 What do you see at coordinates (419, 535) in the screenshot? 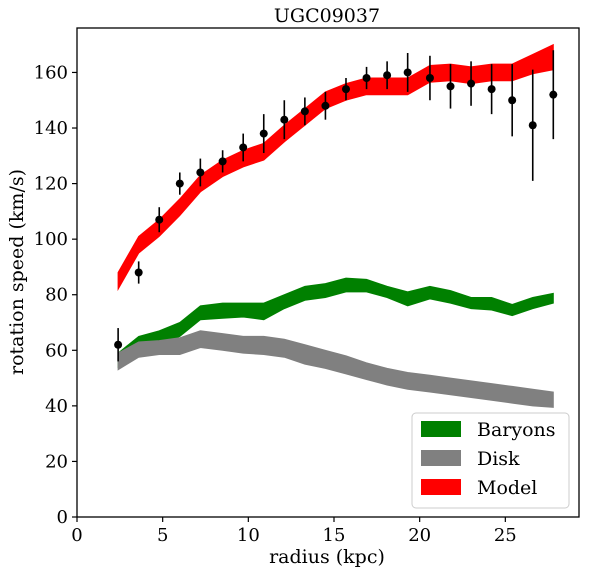
I see `x-tick-label: 20` at bounding box center [419, 535].